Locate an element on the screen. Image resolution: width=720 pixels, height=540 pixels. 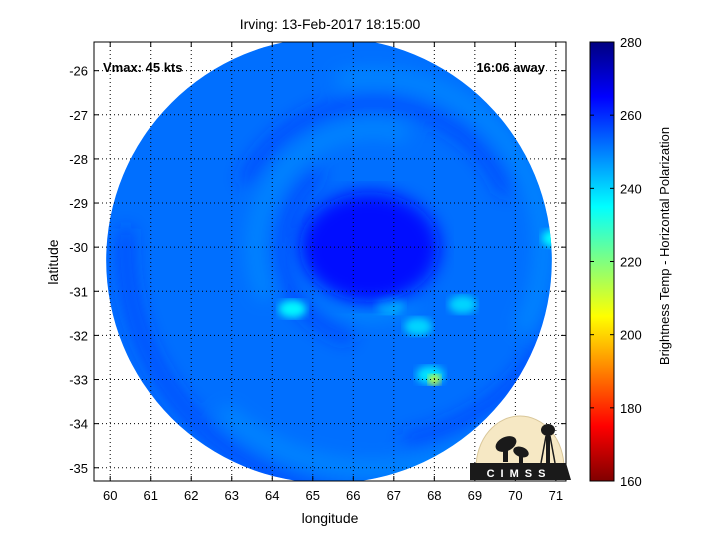
y-tick-label: -30 is located at coordinates (78, 247).